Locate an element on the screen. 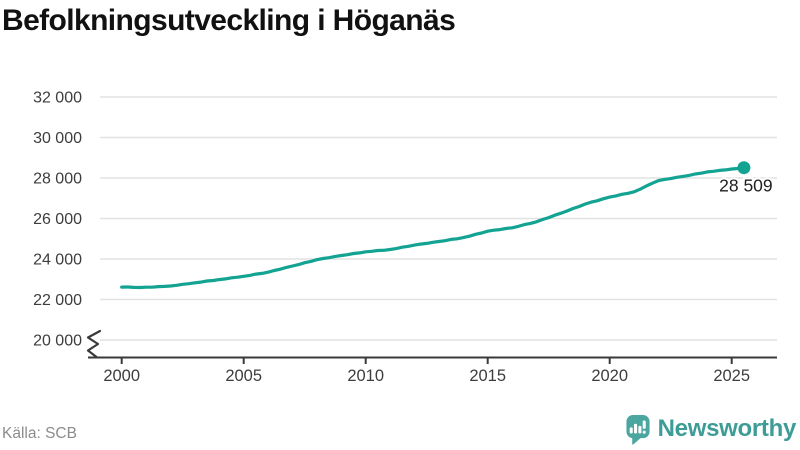  newsworthy-brand: Newsworthy is located at coordinates (710, 429).